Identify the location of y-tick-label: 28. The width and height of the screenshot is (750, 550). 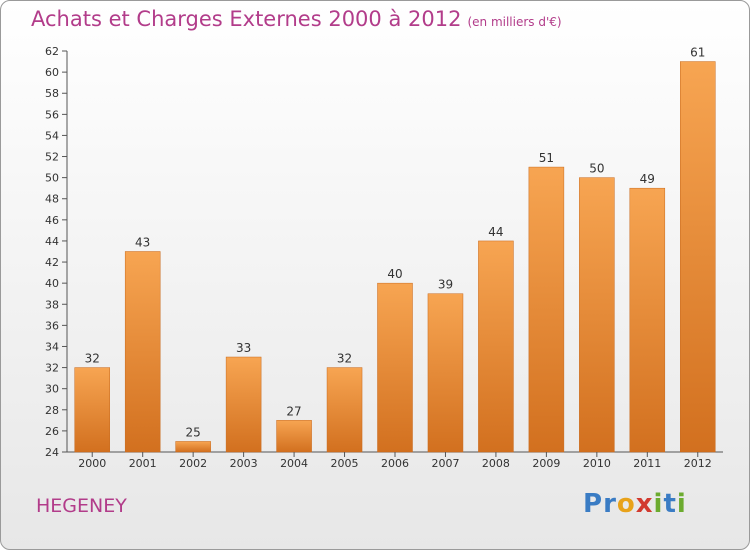
(52, 410).